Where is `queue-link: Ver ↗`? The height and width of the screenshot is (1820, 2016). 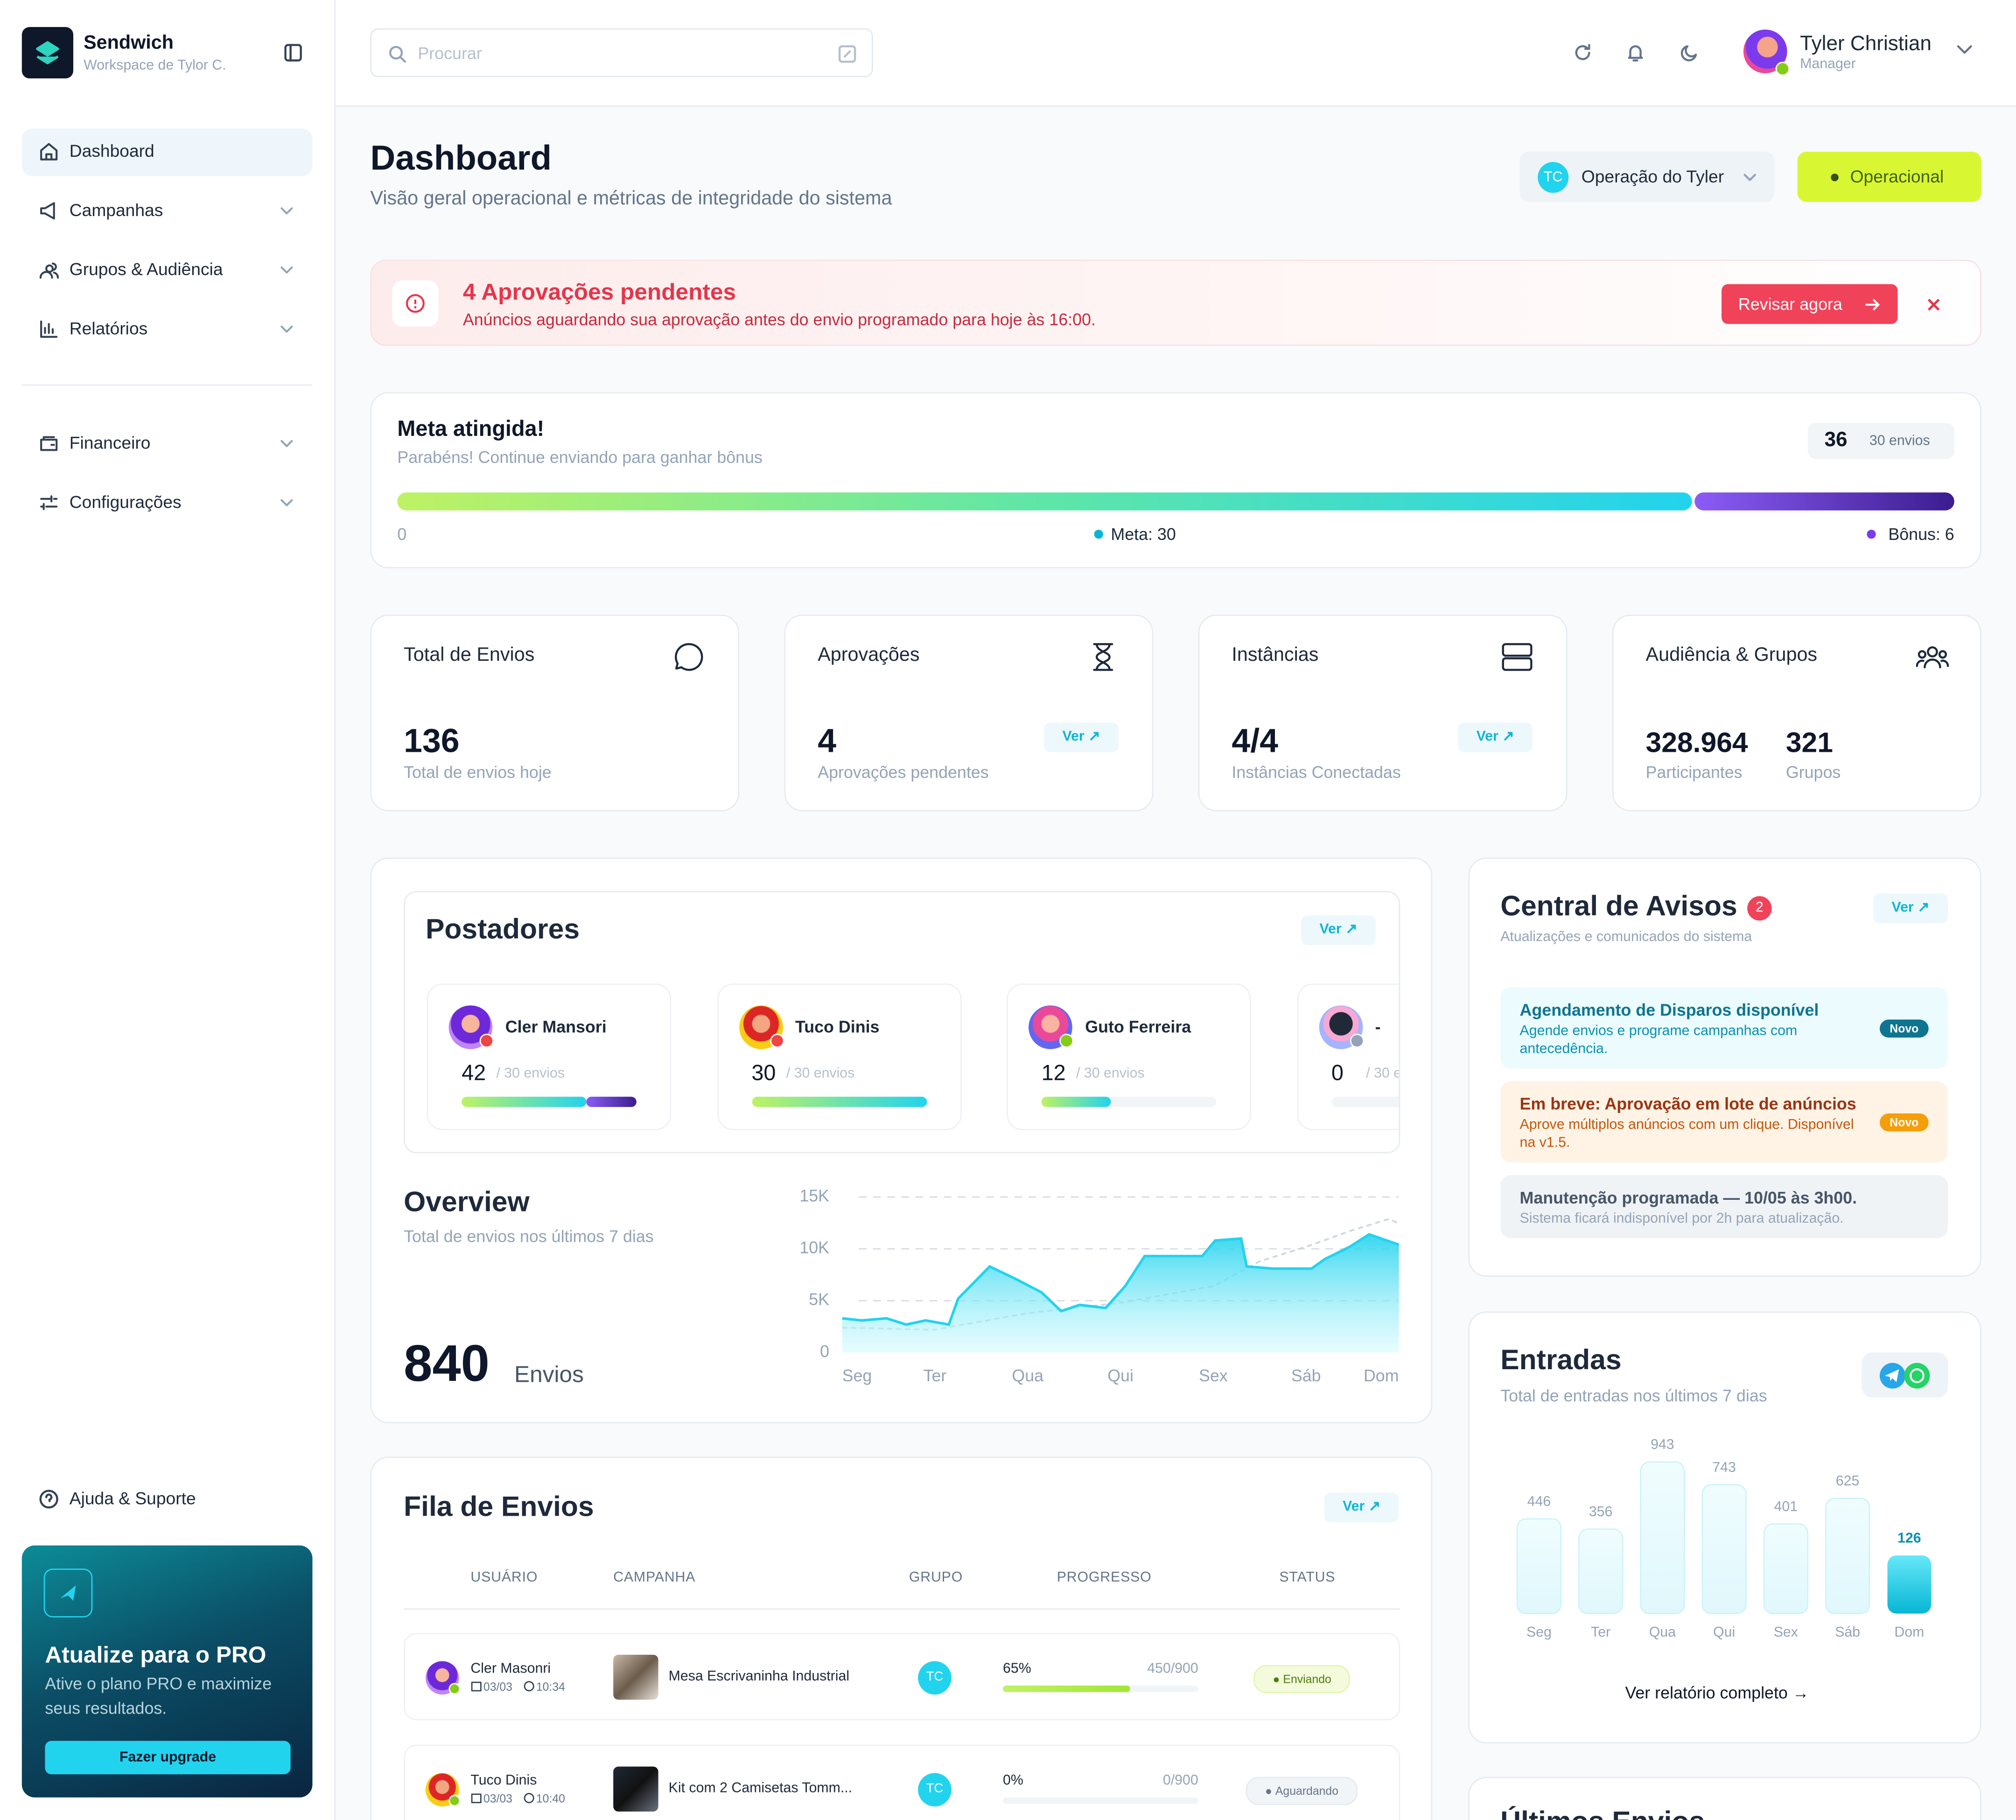 queue-link: Ver ↗ is located at coordinates (1361, 1507).